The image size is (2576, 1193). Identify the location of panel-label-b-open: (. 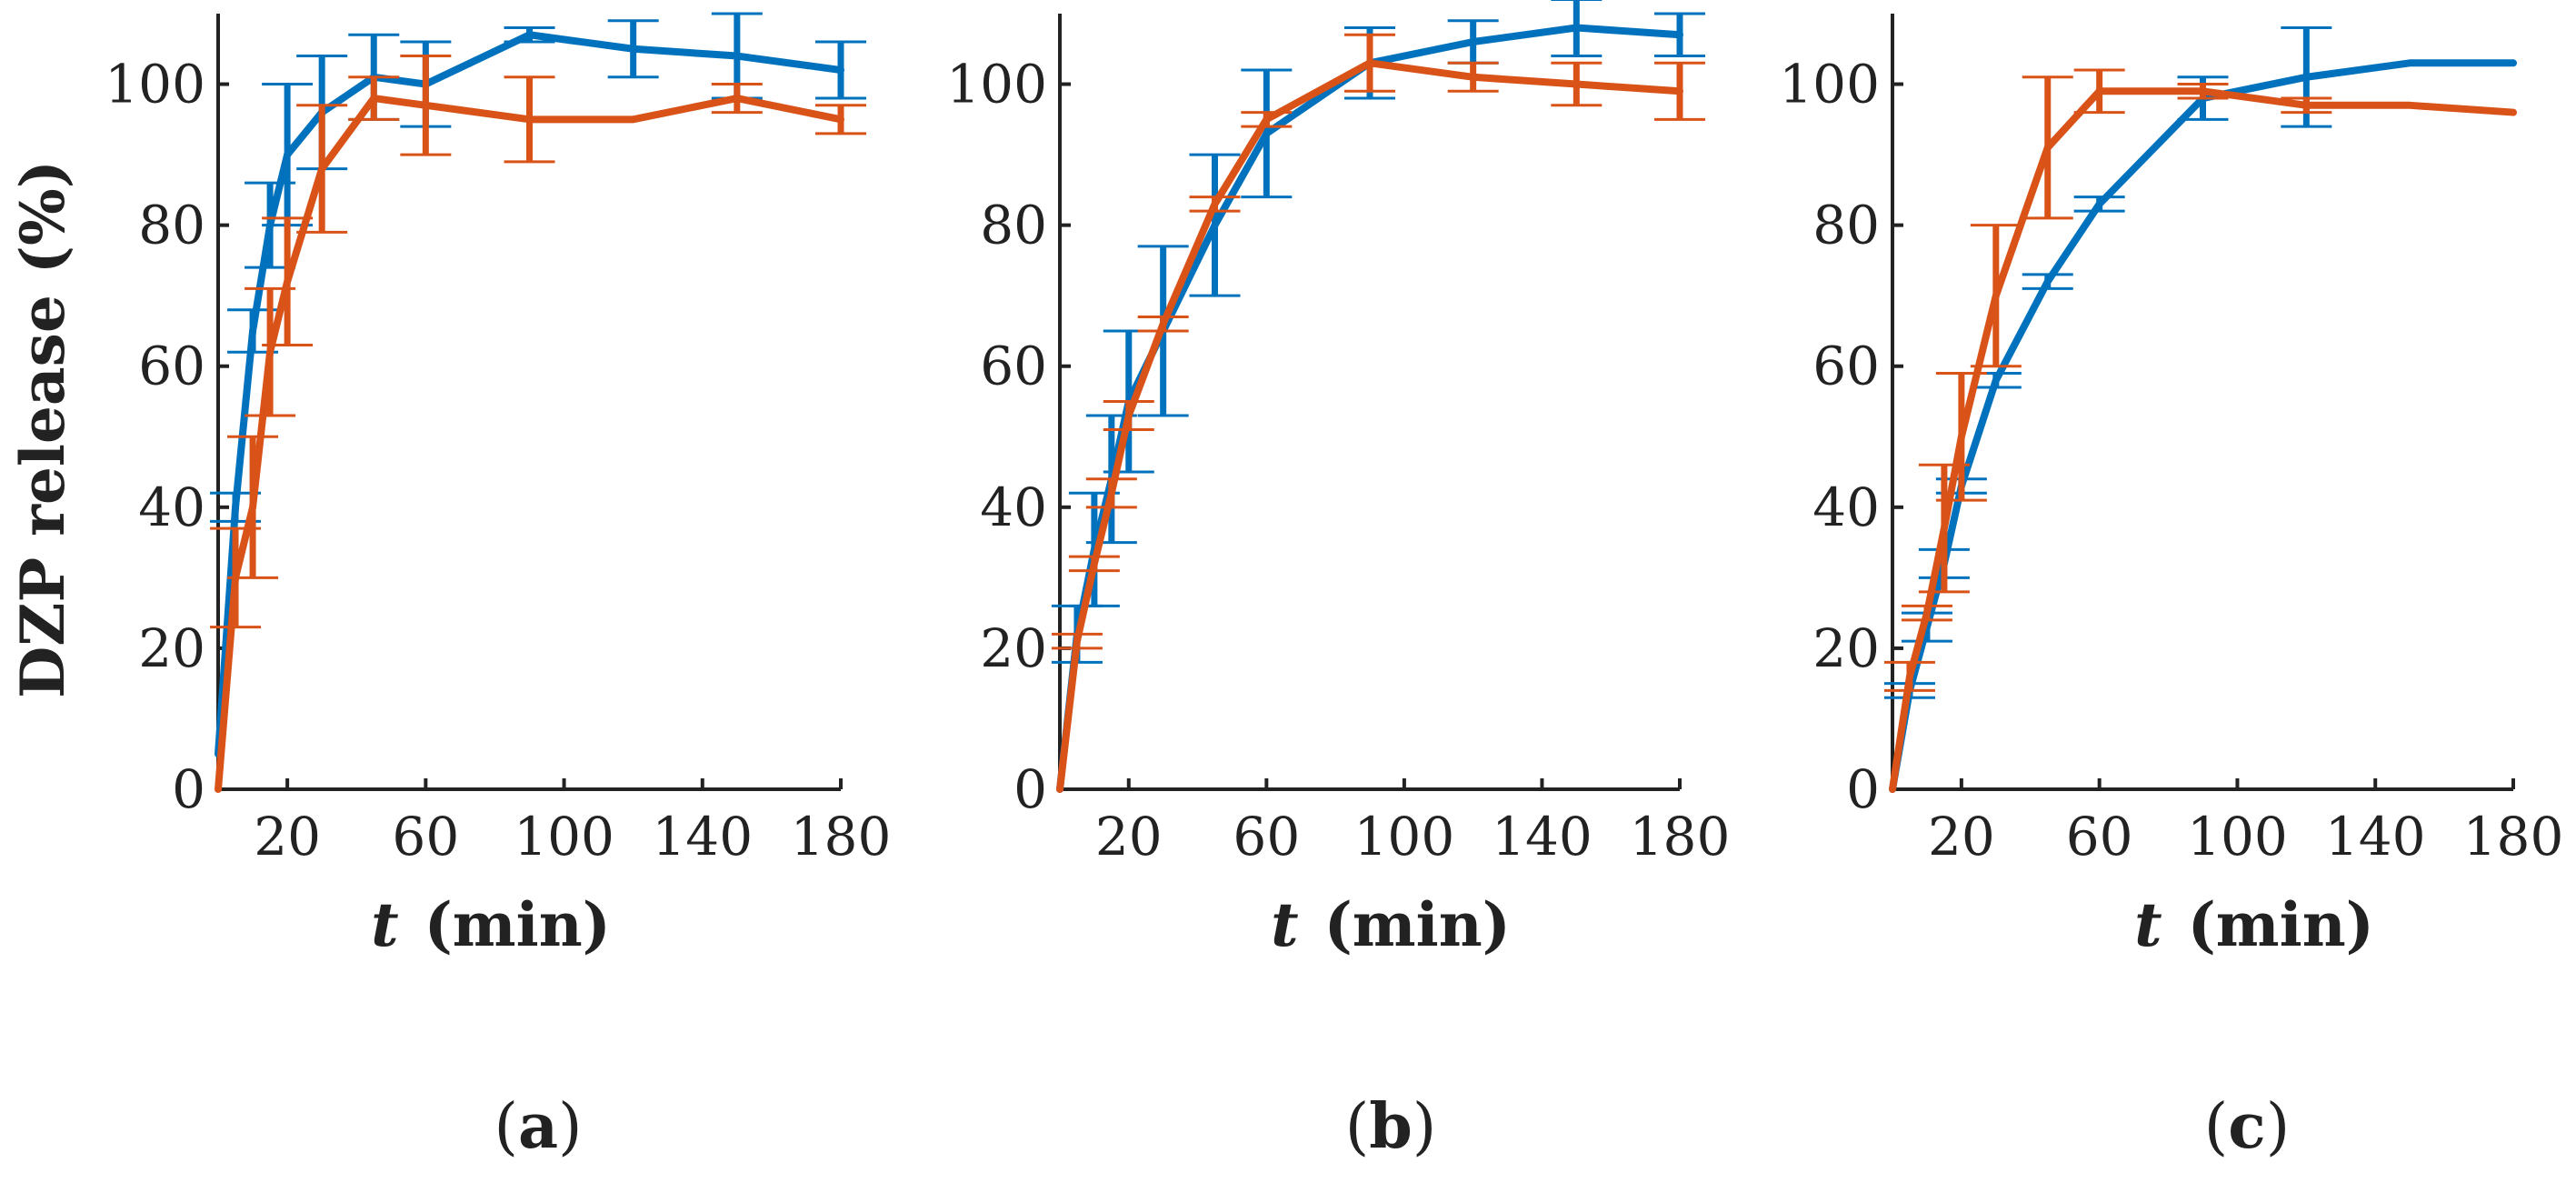
(1357, 1127).